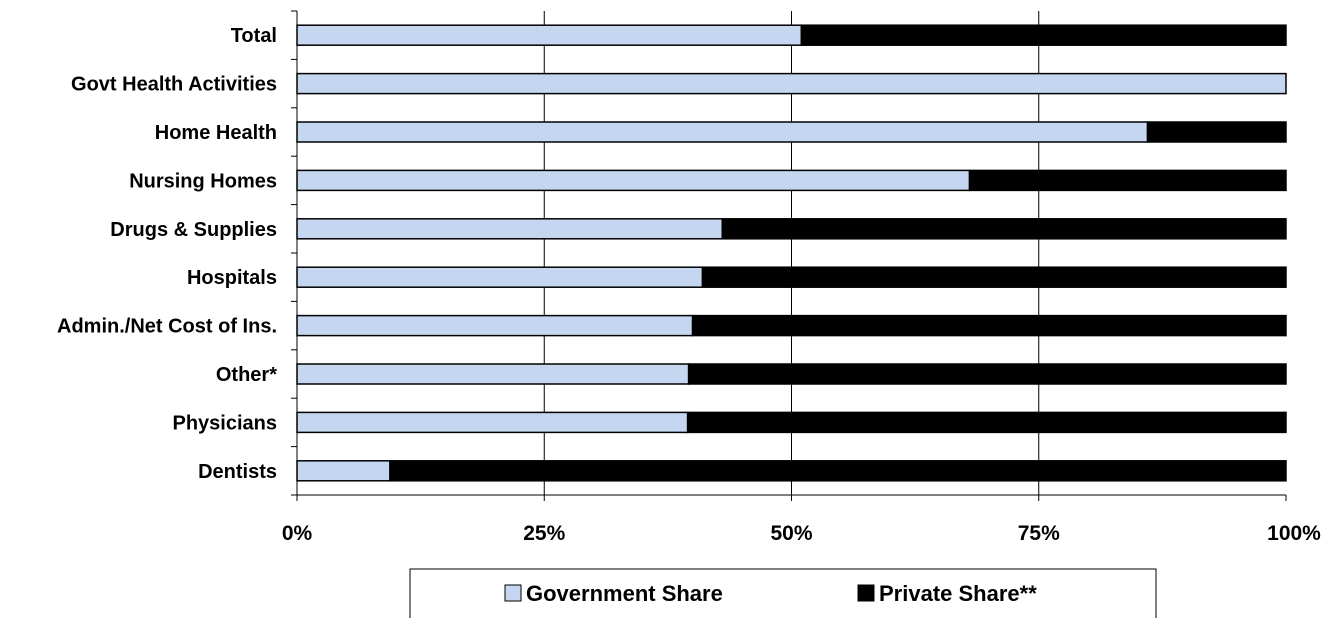 The height and width of the screenshot is (618, 1332). What do you see at coordinates (866, 593) in the screenshot?
I see `legend-swatch-private` at bounding box center [866, 593].